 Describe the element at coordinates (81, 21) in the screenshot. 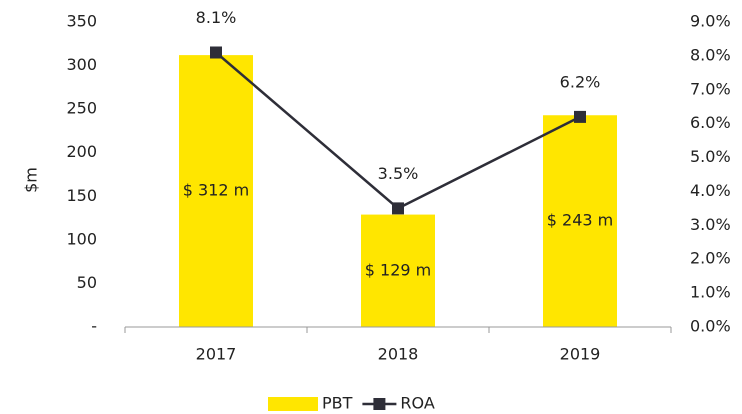

I see `y-tick-label: 350` at that location.